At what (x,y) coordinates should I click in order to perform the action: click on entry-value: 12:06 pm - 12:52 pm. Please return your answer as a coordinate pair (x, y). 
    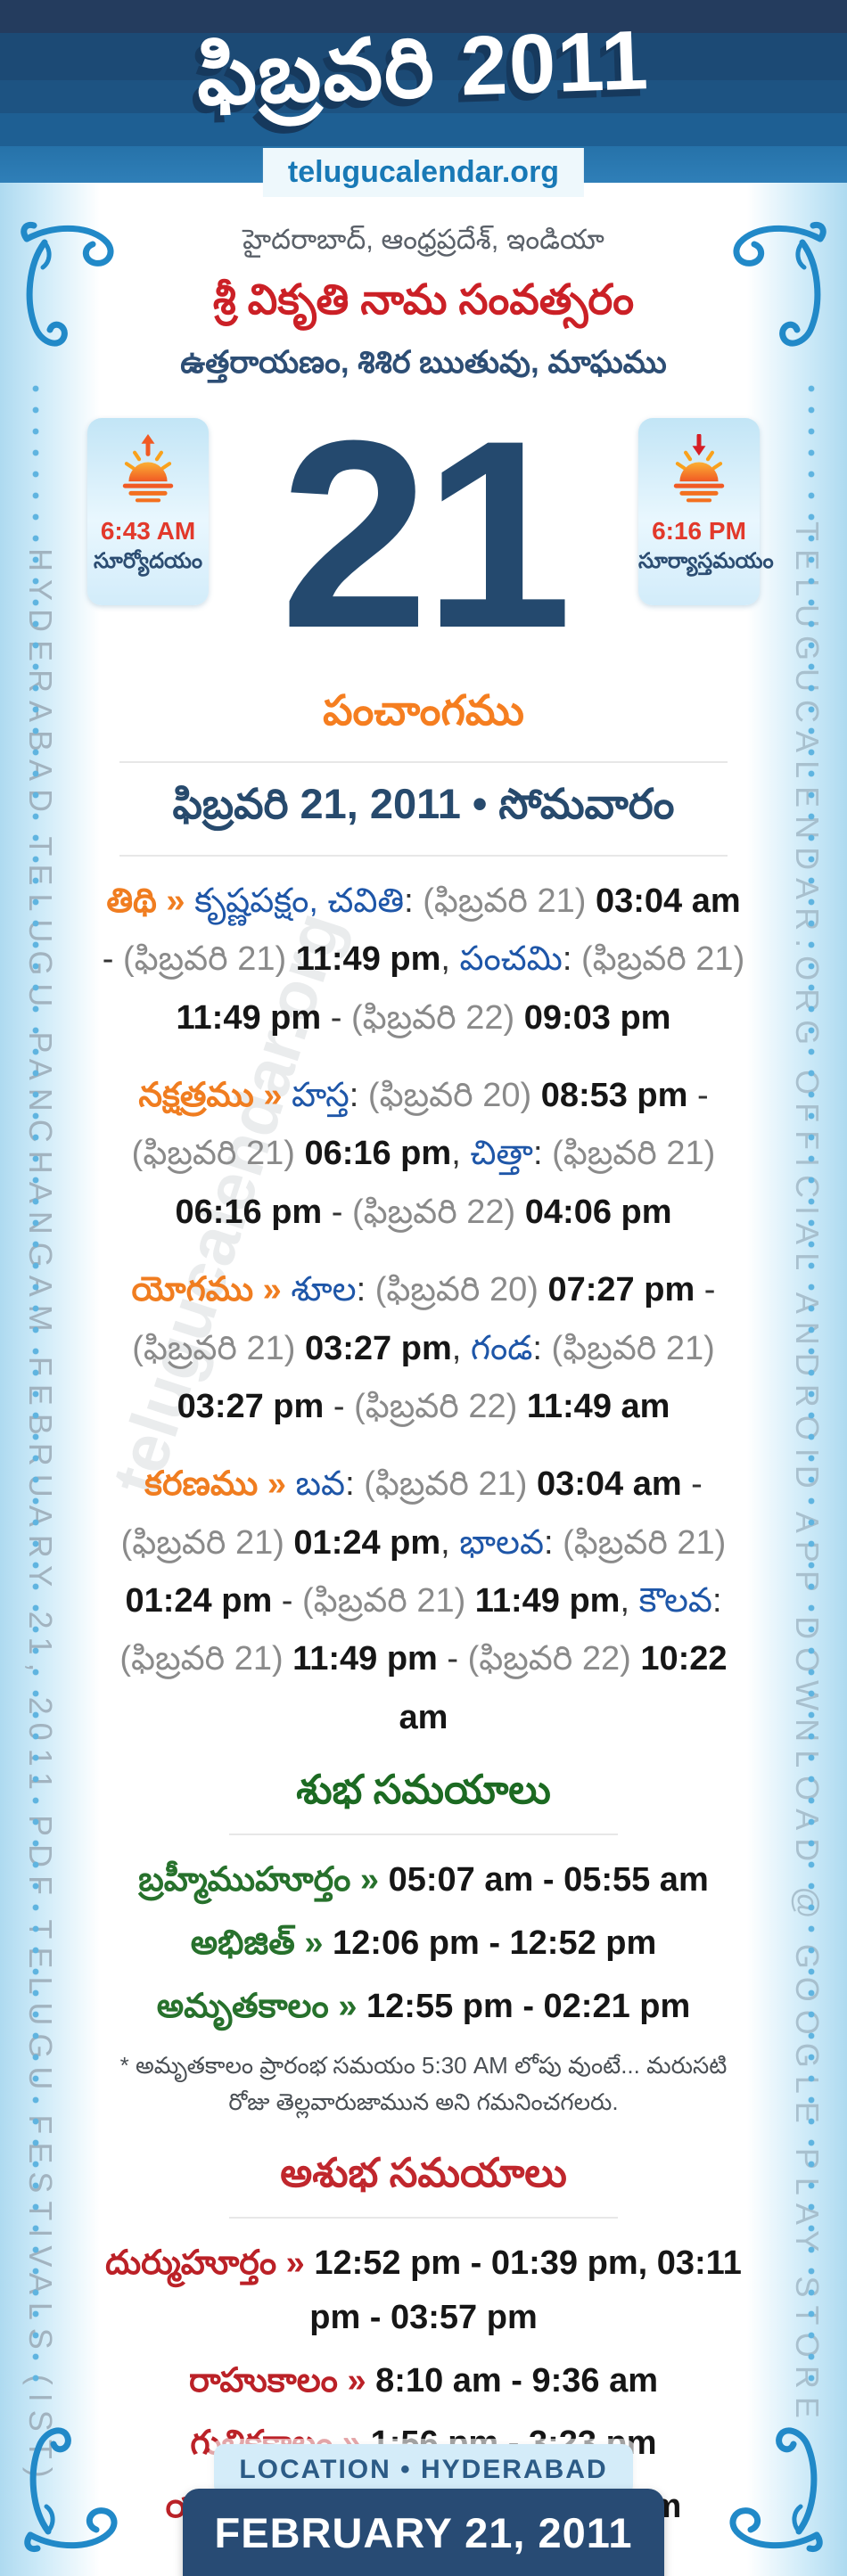
    Looking at the image, I should click on (495, 1943).